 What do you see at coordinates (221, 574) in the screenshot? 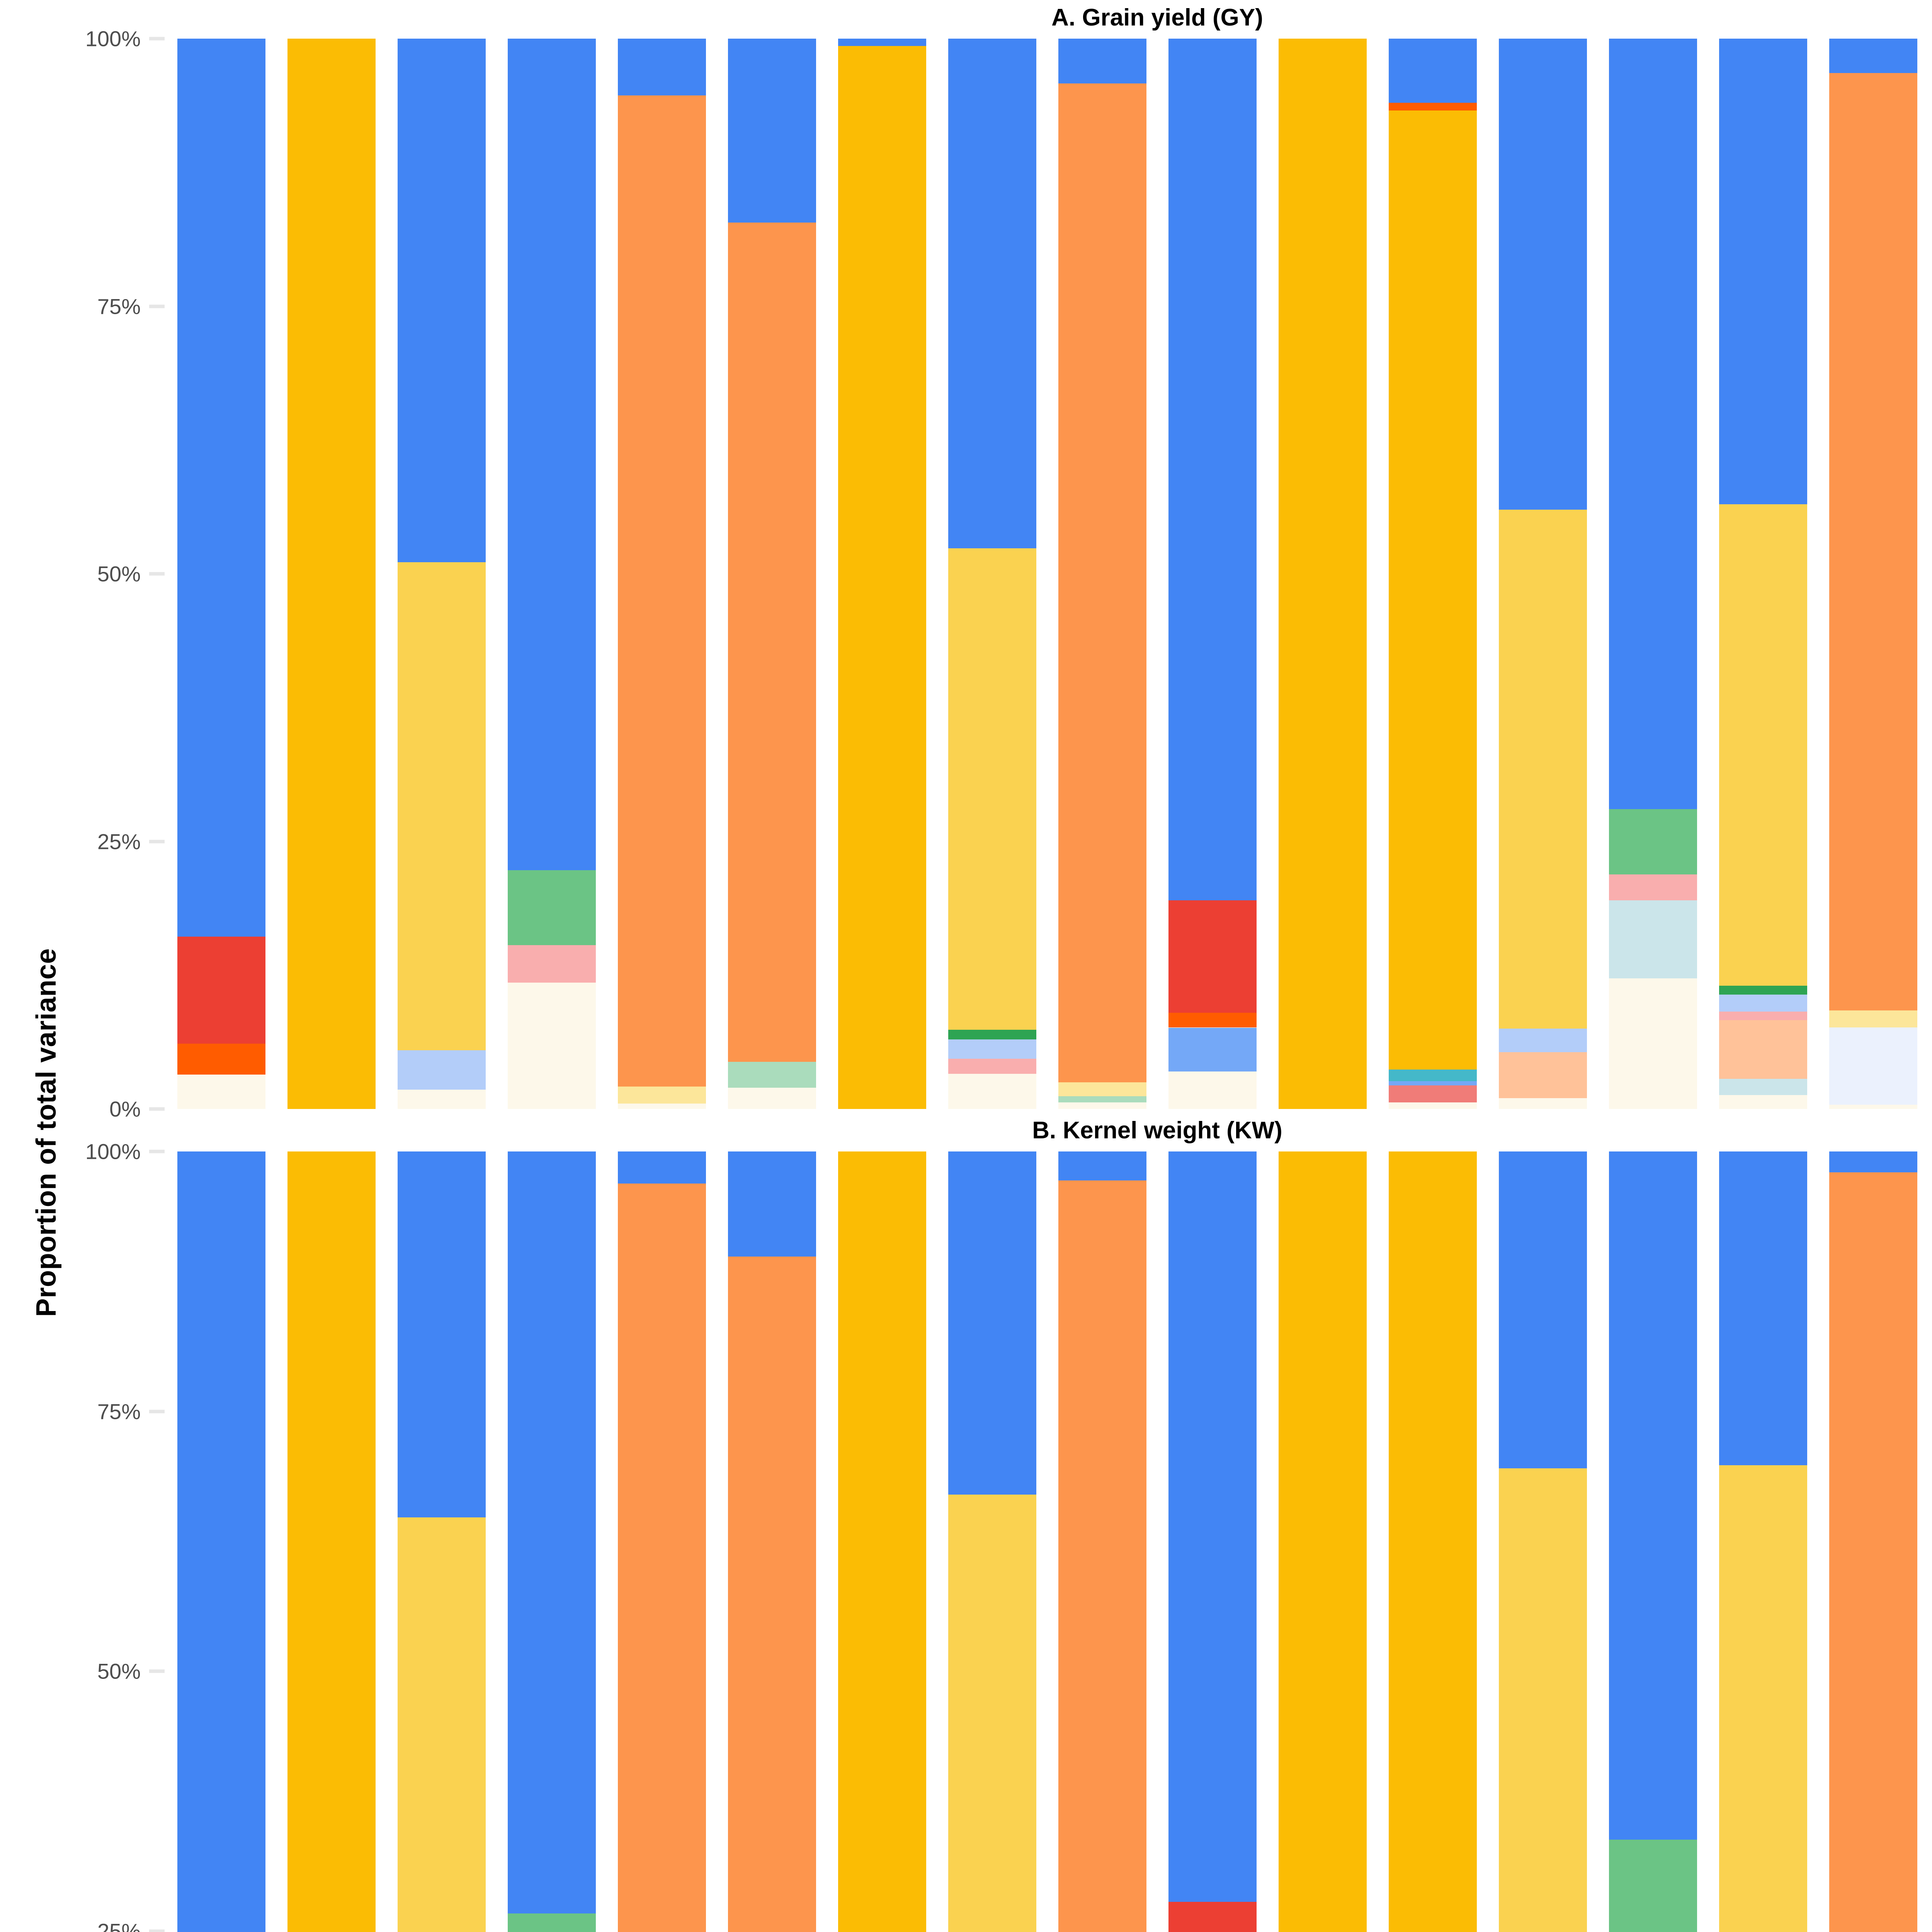
I see `stacked-bar-m01` at bounding box center [221, 574].